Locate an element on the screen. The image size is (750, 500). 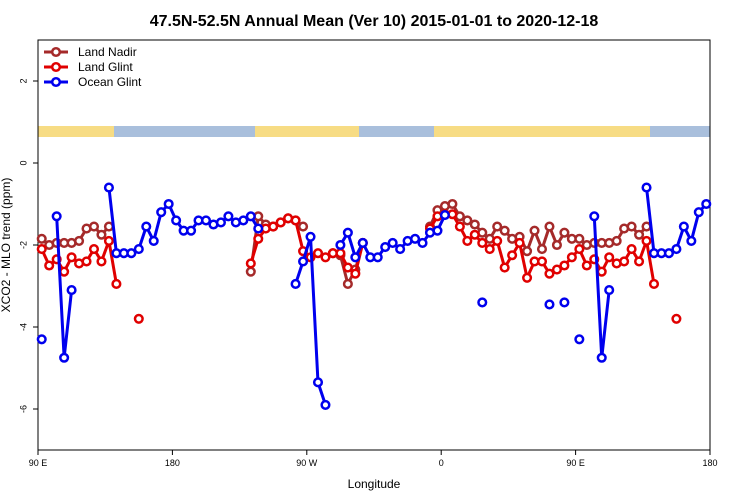
legend-label: Ocean Glint is located at coordinates (110, 82).